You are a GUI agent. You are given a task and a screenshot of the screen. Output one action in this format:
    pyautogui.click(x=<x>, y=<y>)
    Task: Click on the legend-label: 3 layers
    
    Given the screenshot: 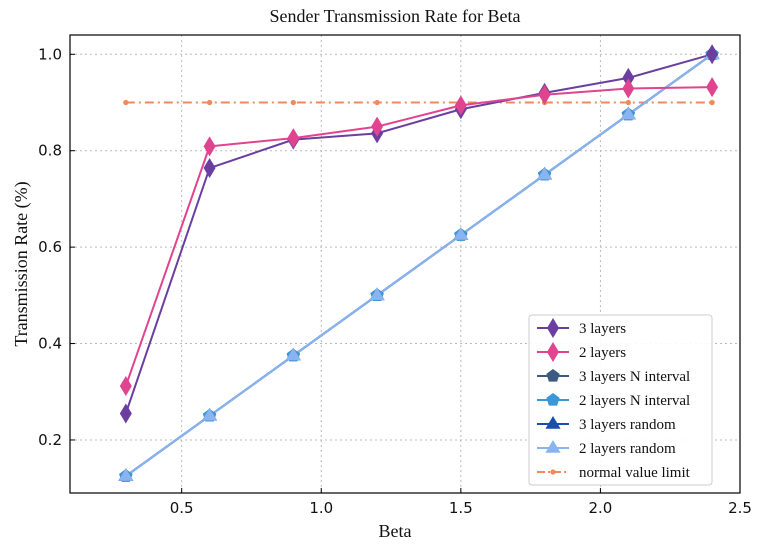 What is the action you would take?
    pyautogui.click(x=602, y=329)
    